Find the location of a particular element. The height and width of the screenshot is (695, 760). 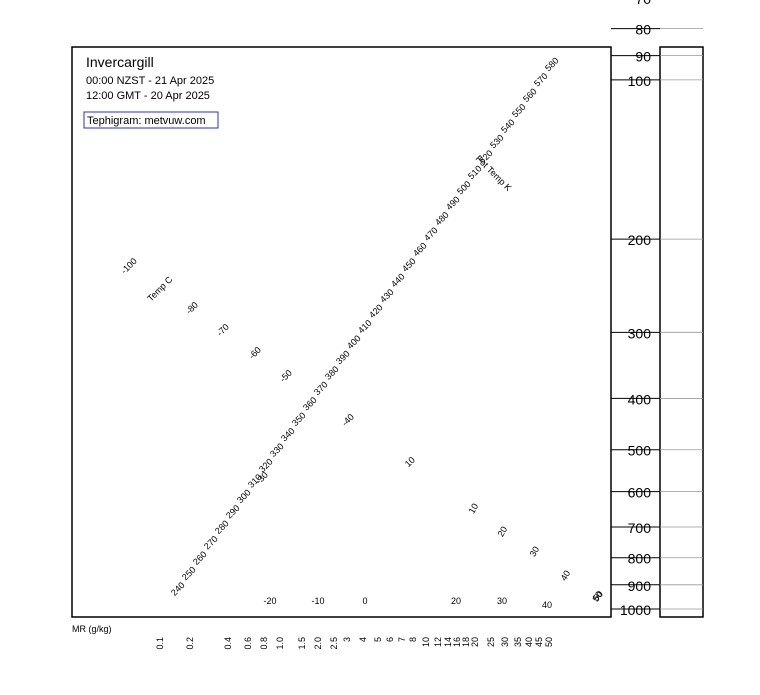

mixing-ratio-tick-label: 1.5 is located at coordinates (302, 643).